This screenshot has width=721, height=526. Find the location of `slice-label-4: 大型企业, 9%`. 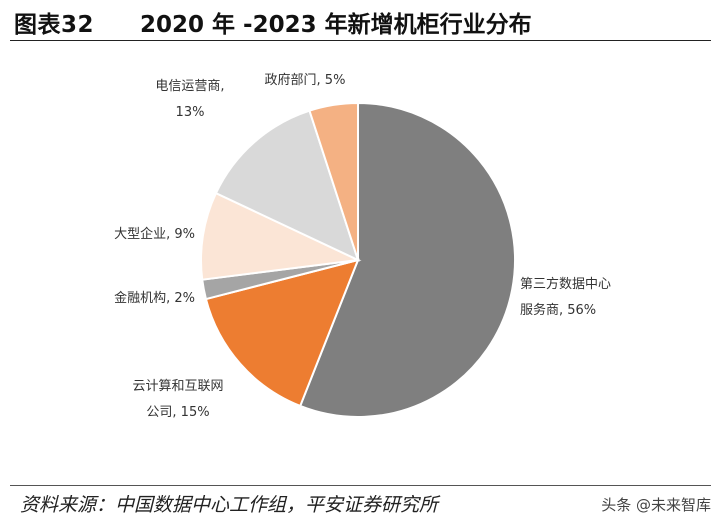

slice-label-4: 大型企业, 9% is located at coordinates (154, 234).